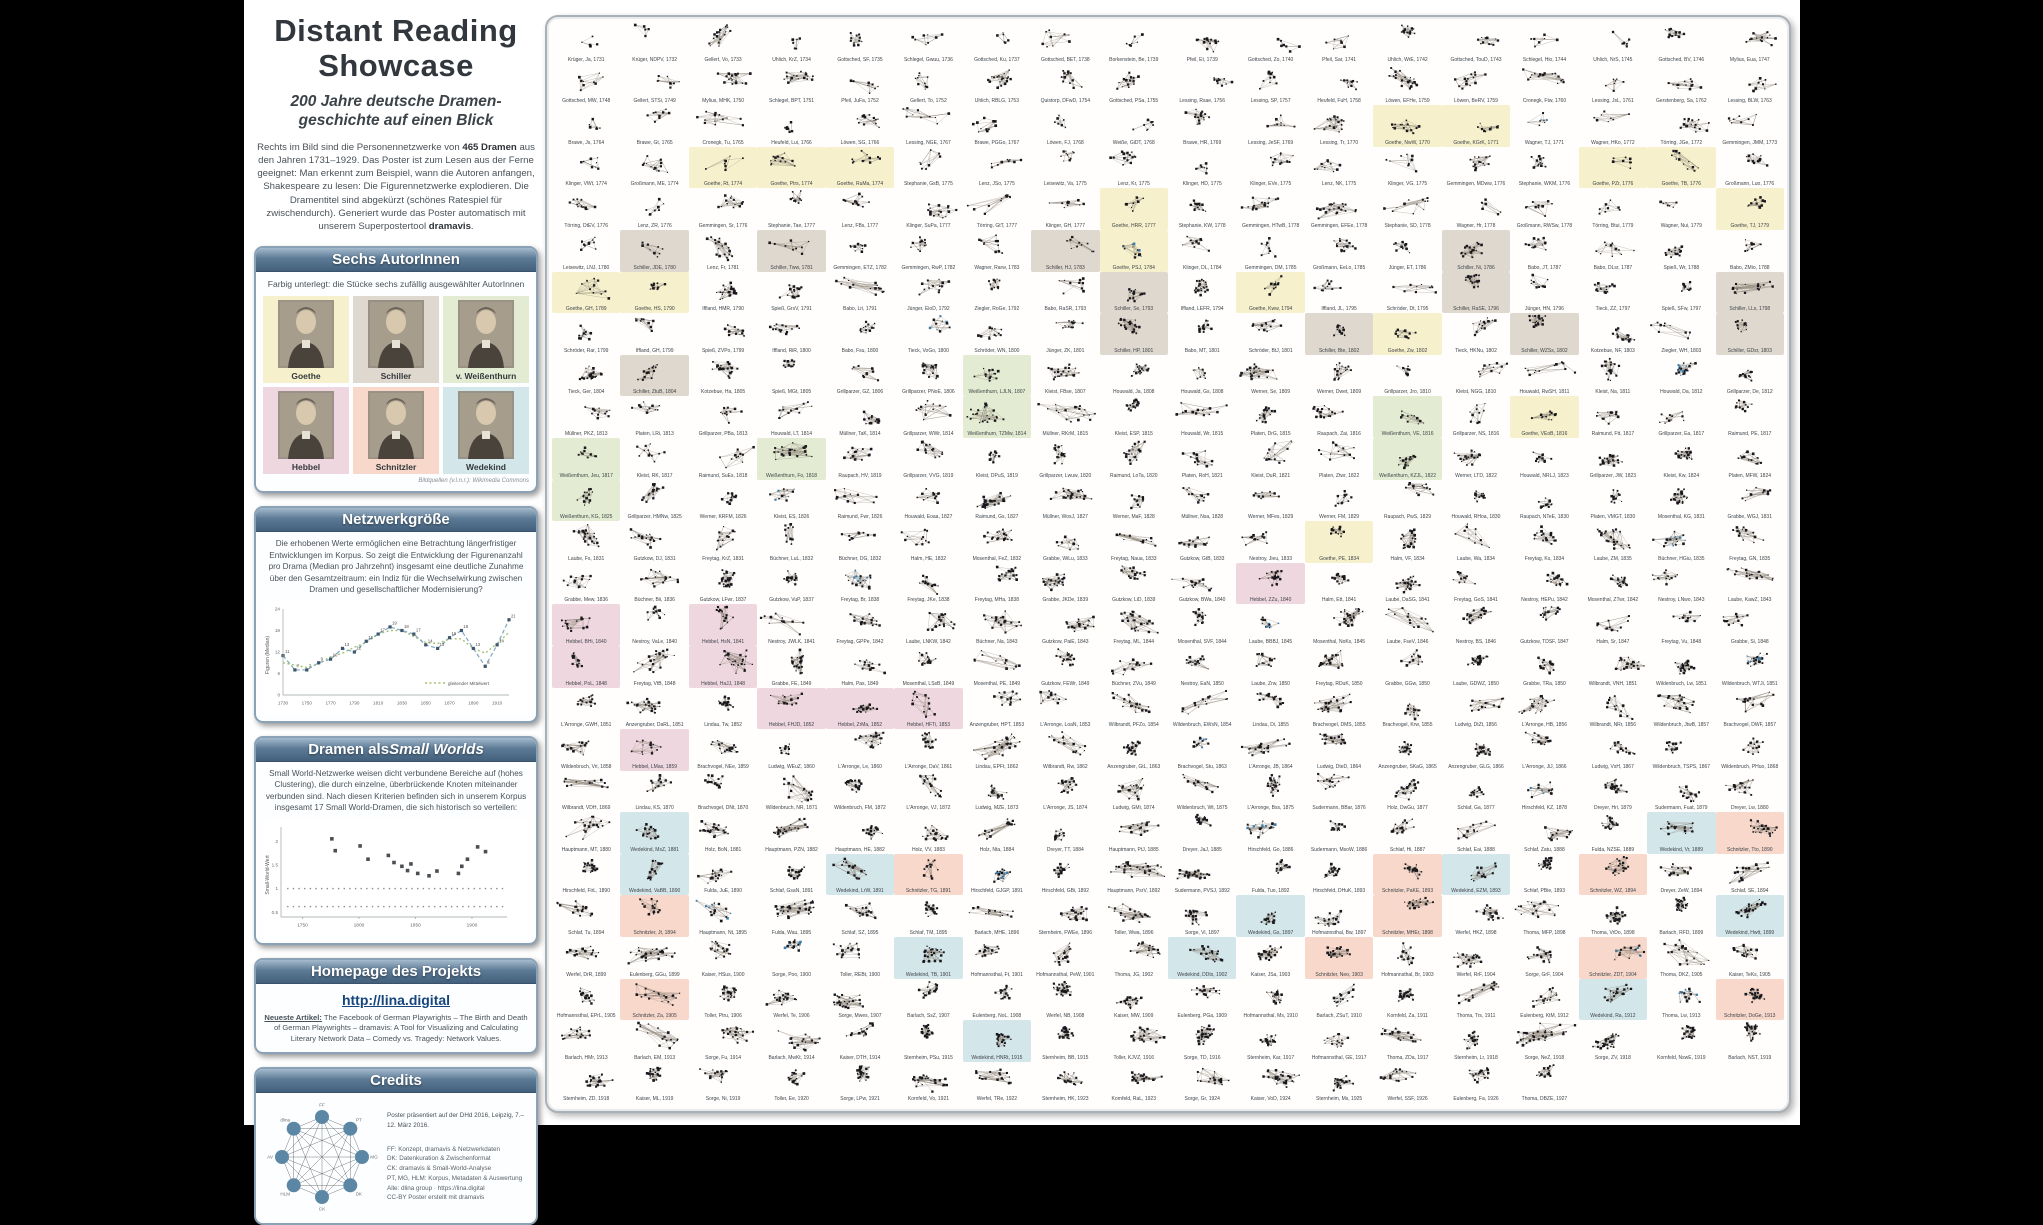  Describe the element at coordinates (396, 749) in the screenshot. I see `small-worlds-header: Dramen als Small Worlds` at that location.